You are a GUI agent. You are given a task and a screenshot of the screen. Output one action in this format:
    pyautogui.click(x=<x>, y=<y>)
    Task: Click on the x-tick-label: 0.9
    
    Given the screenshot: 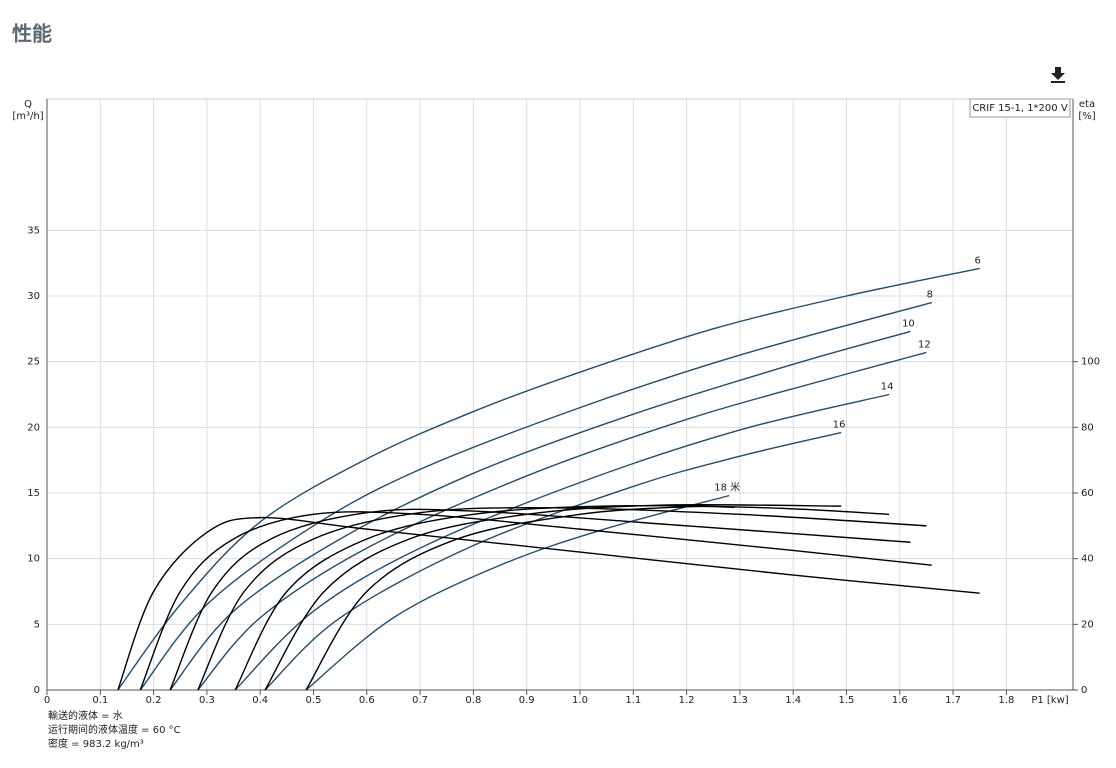 What is the action you would take?
    pyautogui.click(x=527, y=700)
    